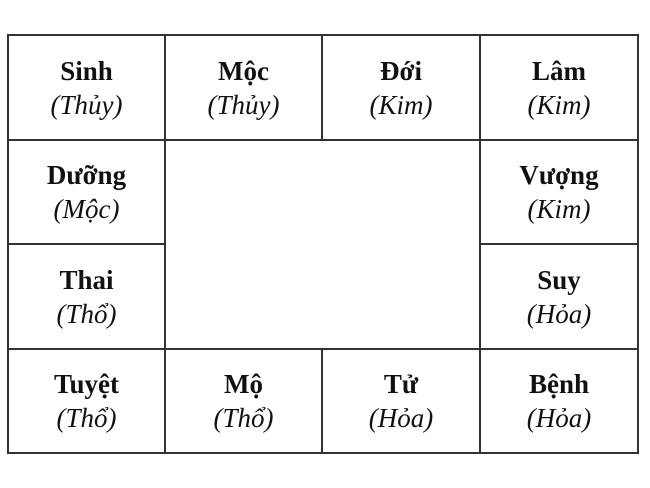  What do you see at coordinates (559, 192) in the screenshot?
I see `stage-cell: Vượng (Kim)` at bounding box center [559, 192].